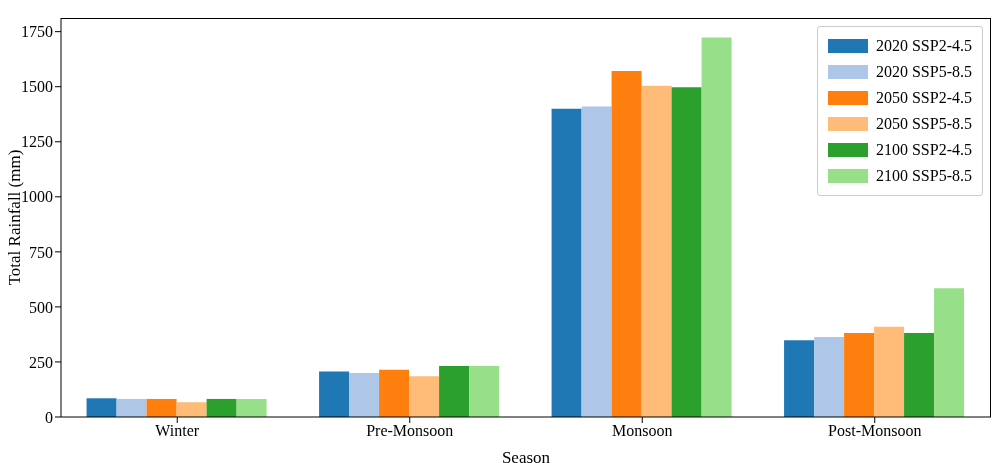 The image size is (1005, 463). I want to click on legend-label: 2100 SSP5-8.5, so click(923, 176).